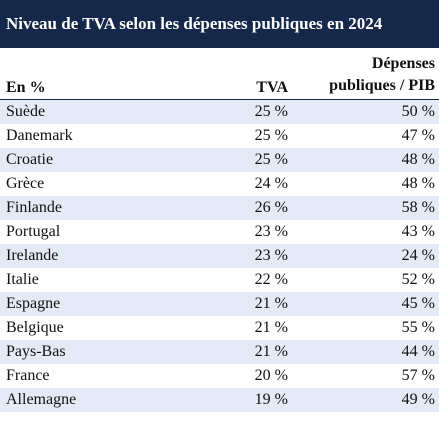 This screenshot has width=439, height=424. I want to click on tva-cell: 24 %, so click(271, 183).